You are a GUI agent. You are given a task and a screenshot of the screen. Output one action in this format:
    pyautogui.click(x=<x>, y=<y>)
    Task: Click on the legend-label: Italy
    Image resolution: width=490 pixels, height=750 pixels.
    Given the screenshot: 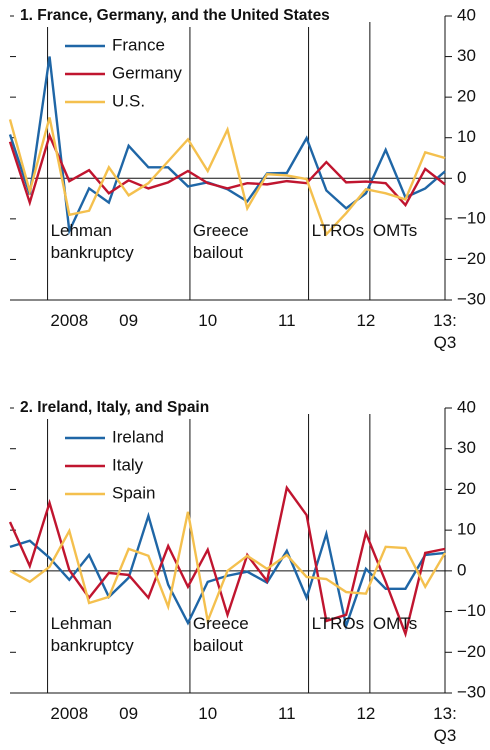 What is the action you would take?
    pyautogui.click(x=128, y=464)
    